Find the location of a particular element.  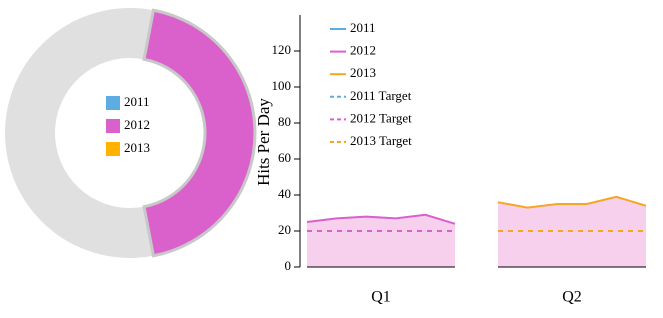

legend-label: 2013 Target is located at coordinates (381, 140).